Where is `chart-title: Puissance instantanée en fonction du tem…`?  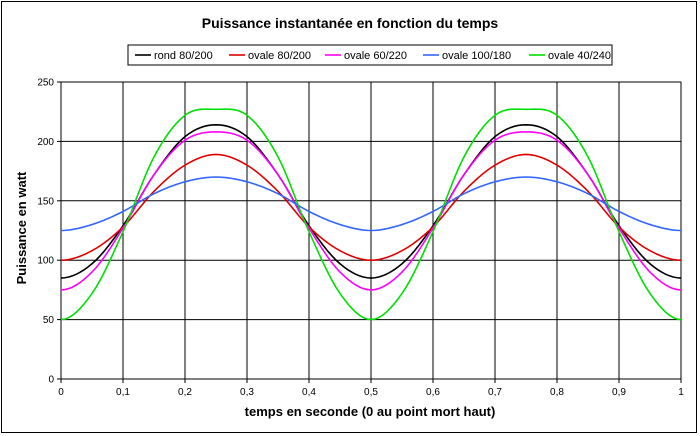 chart-title: Puissance instantanée en fonction du tem… is located at coordinates (350, 23).